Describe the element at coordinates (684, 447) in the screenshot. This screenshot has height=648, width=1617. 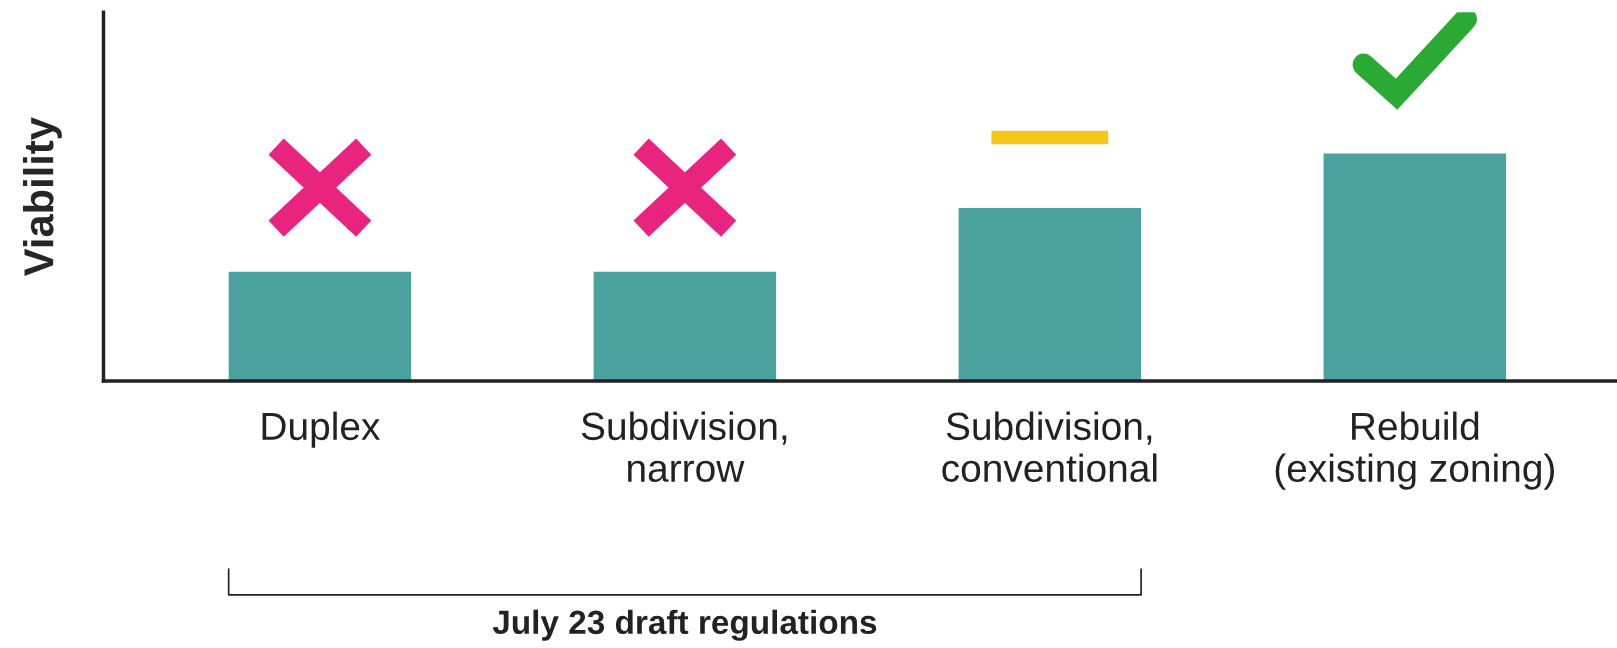
I see `x-tick-label: Subdivision, narrow` at that location.